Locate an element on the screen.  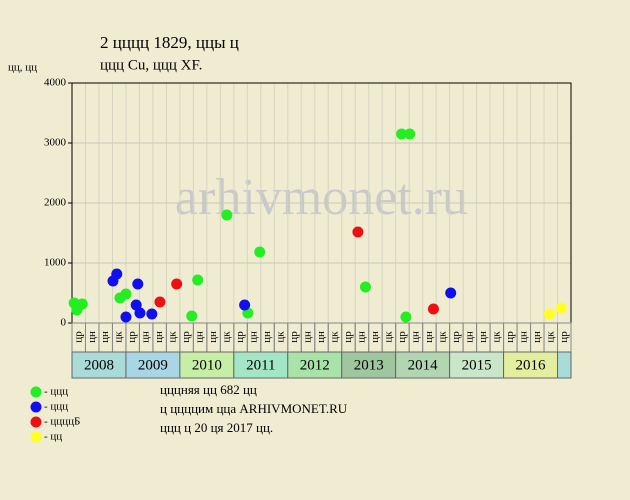
year-label: 2014 is located at coordinates (423, 365).